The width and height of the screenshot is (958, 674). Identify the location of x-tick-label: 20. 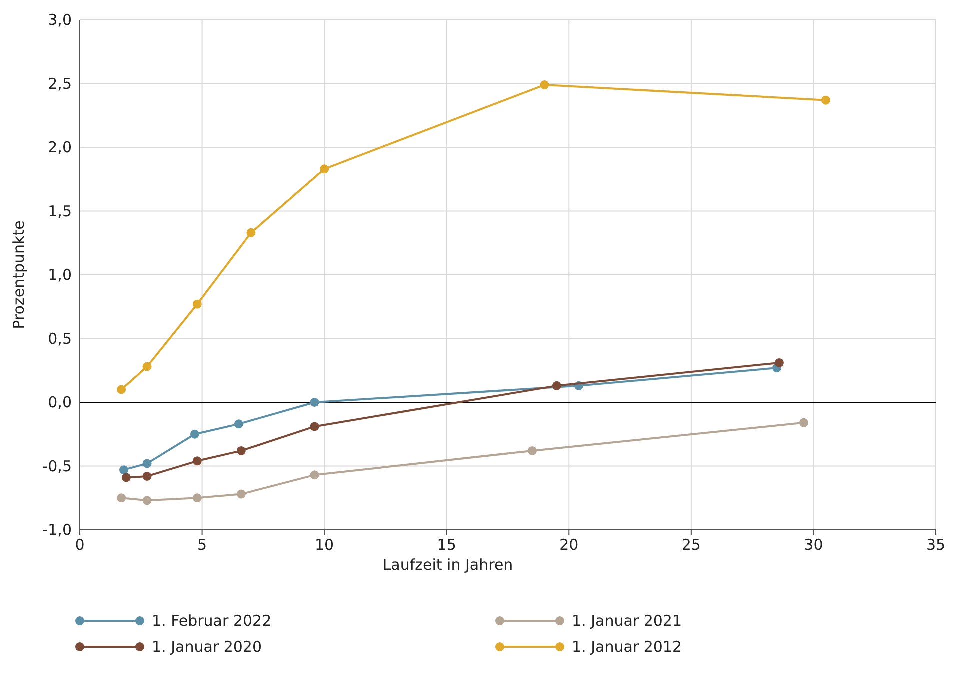
(569, 545).